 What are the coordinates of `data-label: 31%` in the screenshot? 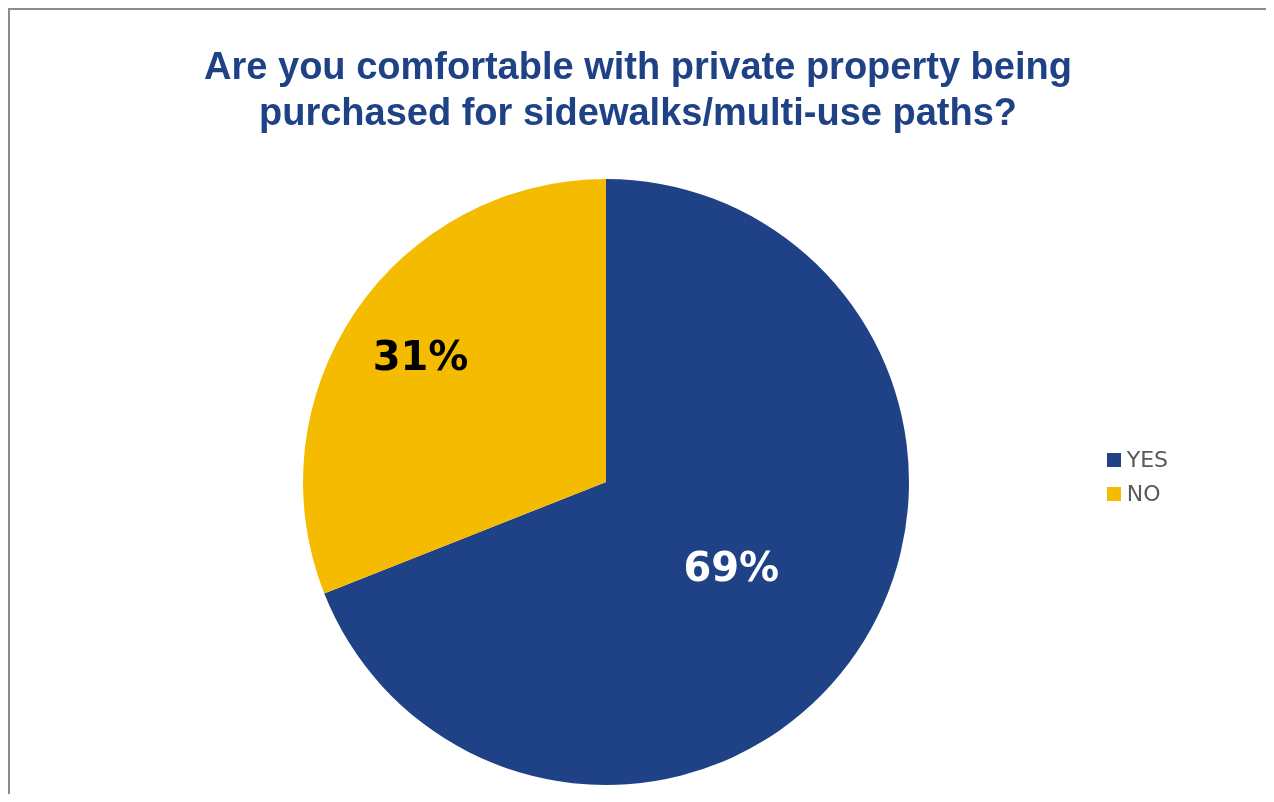 It's located at (420, 355).